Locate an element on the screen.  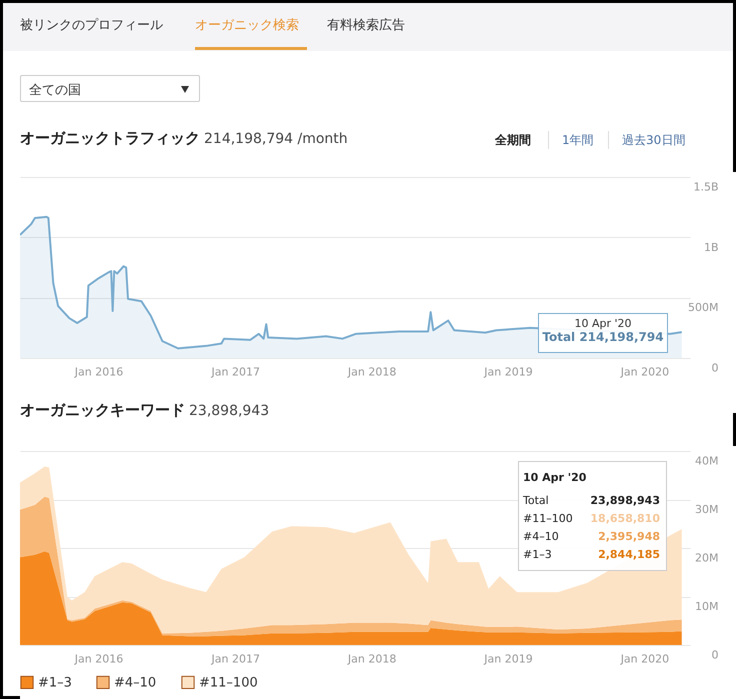
annotation: Total is located at coordinates (536, 500).